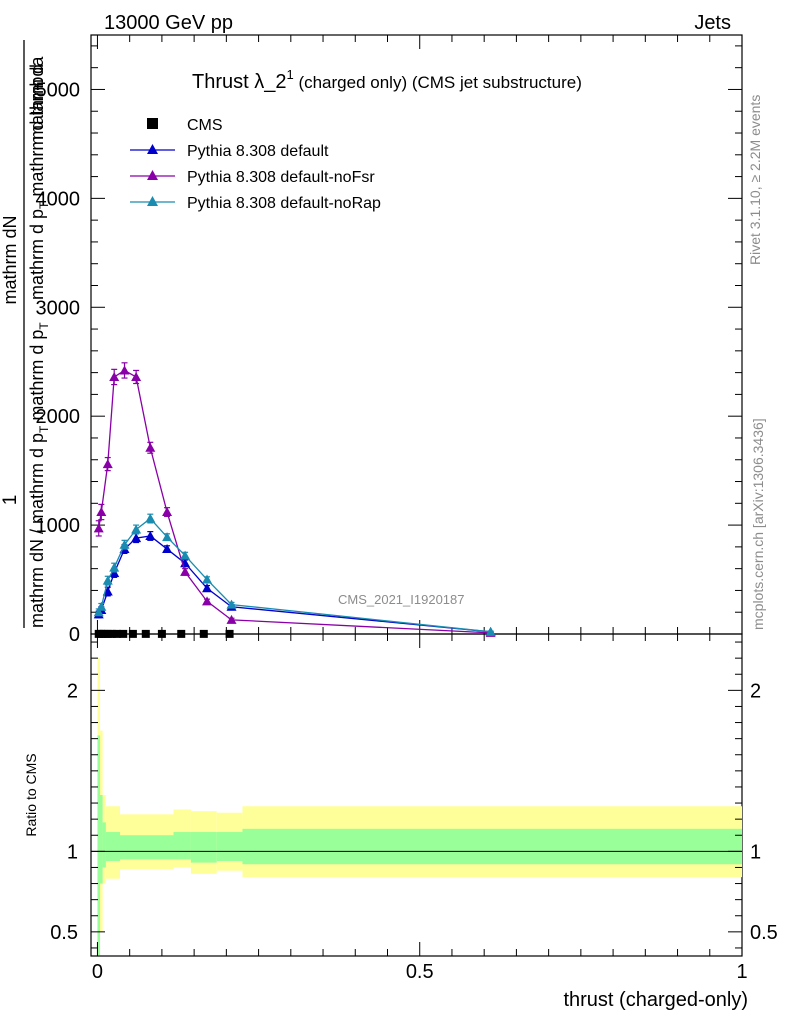 The height and width of the screenshot is (1024, 786). Describe the element at coordinates (152, 175) in the screenshot. I see `legend-marker-nofsr` at that location.